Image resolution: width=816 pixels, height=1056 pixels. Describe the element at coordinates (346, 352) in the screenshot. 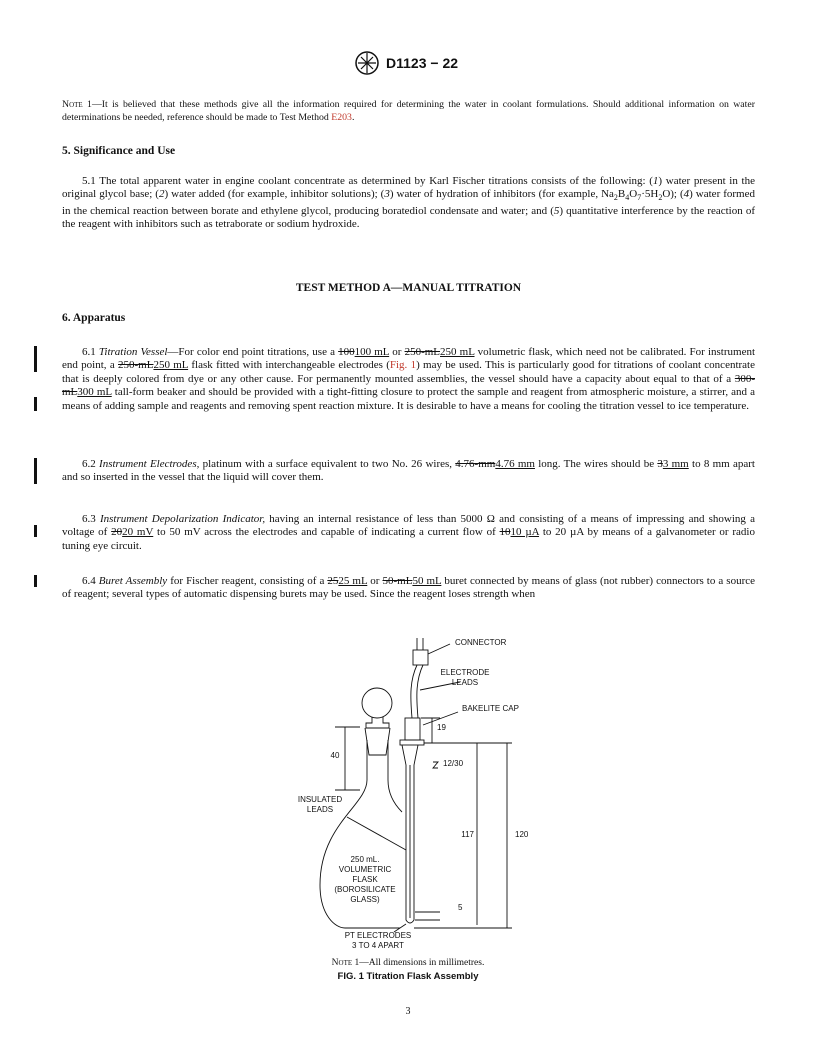

I see `deleted-text: 100` at that location.